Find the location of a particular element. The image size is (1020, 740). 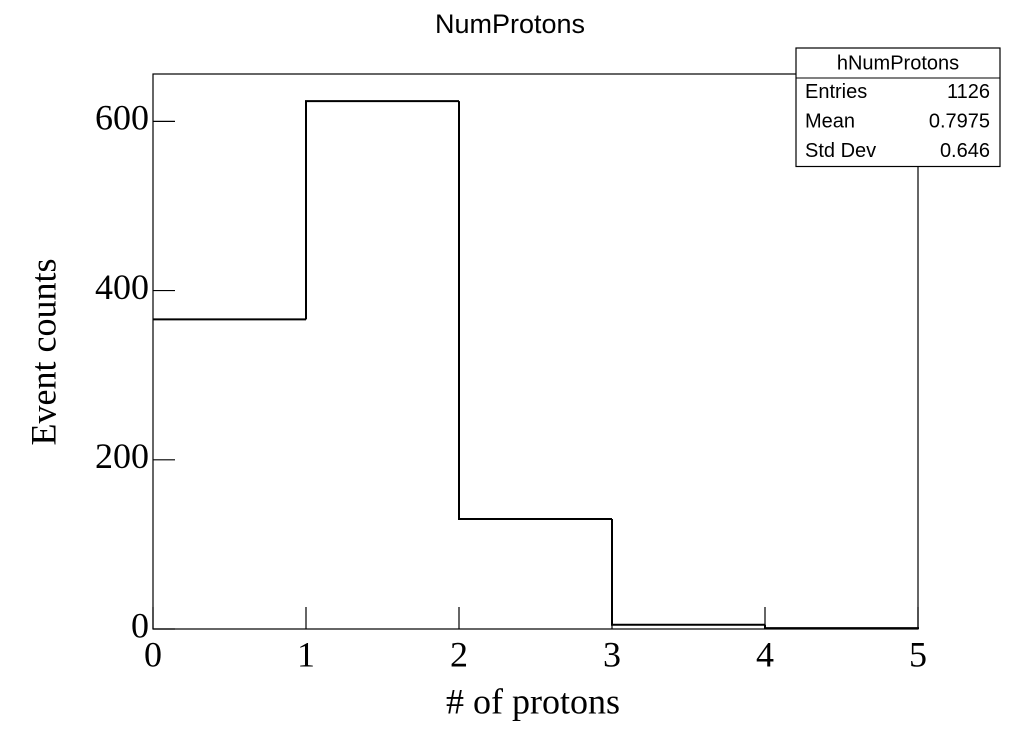

x-tick-label: 5 is located at coordinates (918, 654).